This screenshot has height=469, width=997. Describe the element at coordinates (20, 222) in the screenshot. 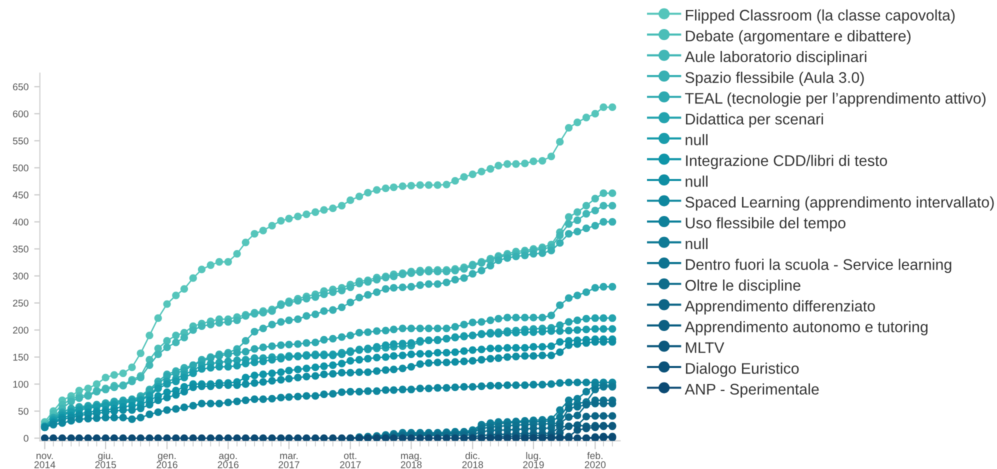

I see `y-tick-label: 400` at that location.